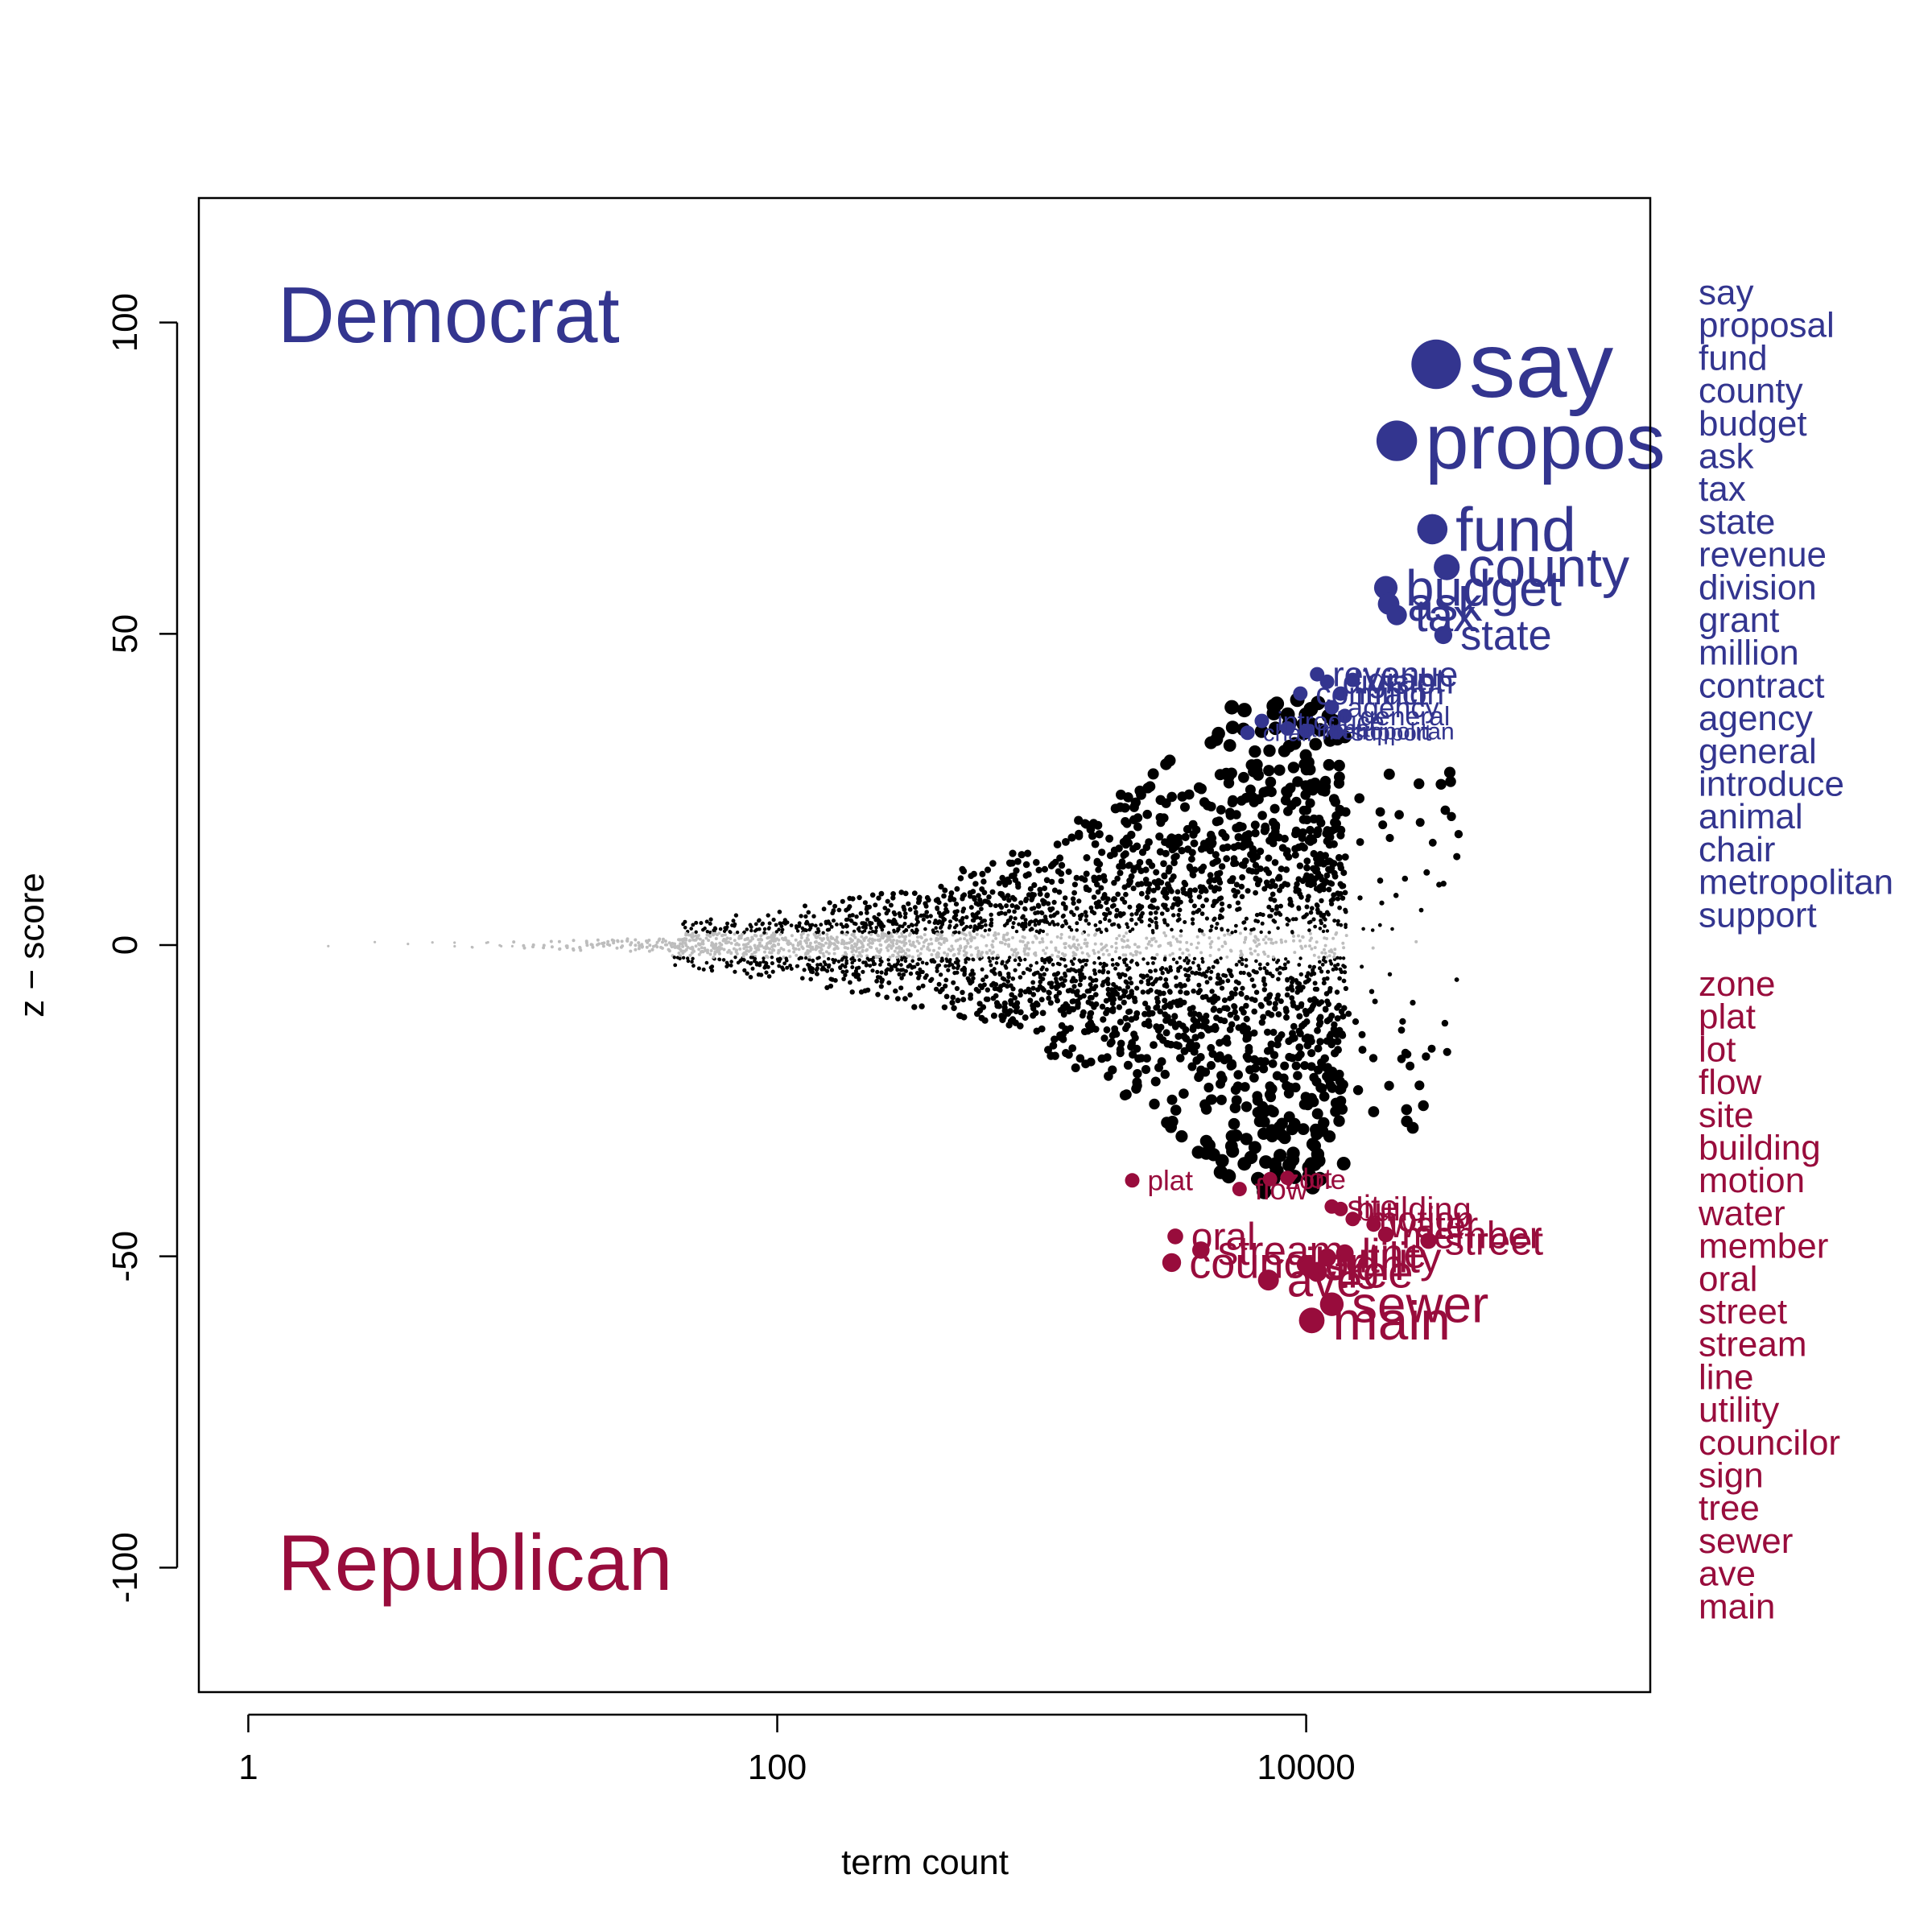 The width and height of the screenshot is (1932, 1932). What do you see at coordinates (1276, 1263) in the screenshot?
I see `republican-term-label: councilor` at bounding box center [1276, 1263].